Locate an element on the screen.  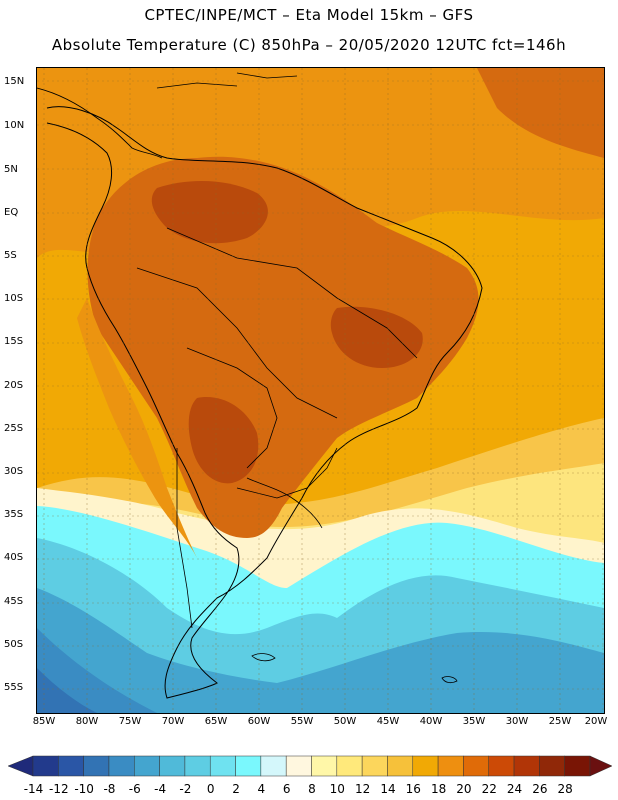
colorbar-tick-label: -6 is located at coordinates (134, 789).